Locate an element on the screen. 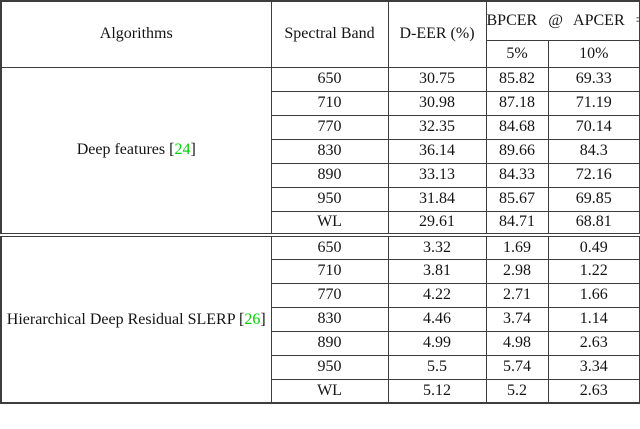  bpcer-at-10-cell: 70.14 is located at coordinates (593, 127).